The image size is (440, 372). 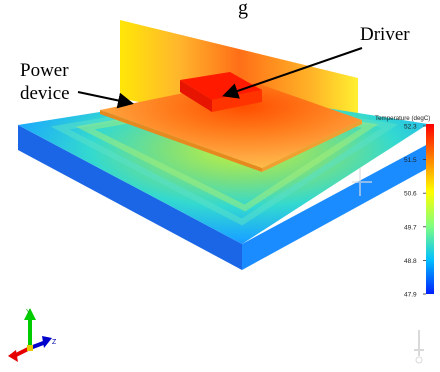 What do you see at coordinates (415, 211) in the screenshot?
I see `colorbar-ticks: 52.3 51.5 50.6 49.7 48.8 47.9` at bounding box center [415, 211].